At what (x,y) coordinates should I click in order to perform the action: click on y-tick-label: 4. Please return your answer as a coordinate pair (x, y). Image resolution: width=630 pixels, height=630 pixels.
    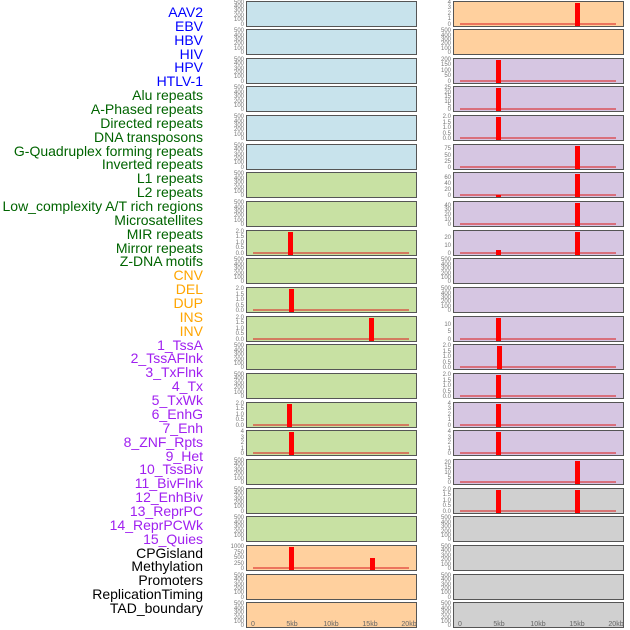
    Looking at the image, I should click on (449, 3).